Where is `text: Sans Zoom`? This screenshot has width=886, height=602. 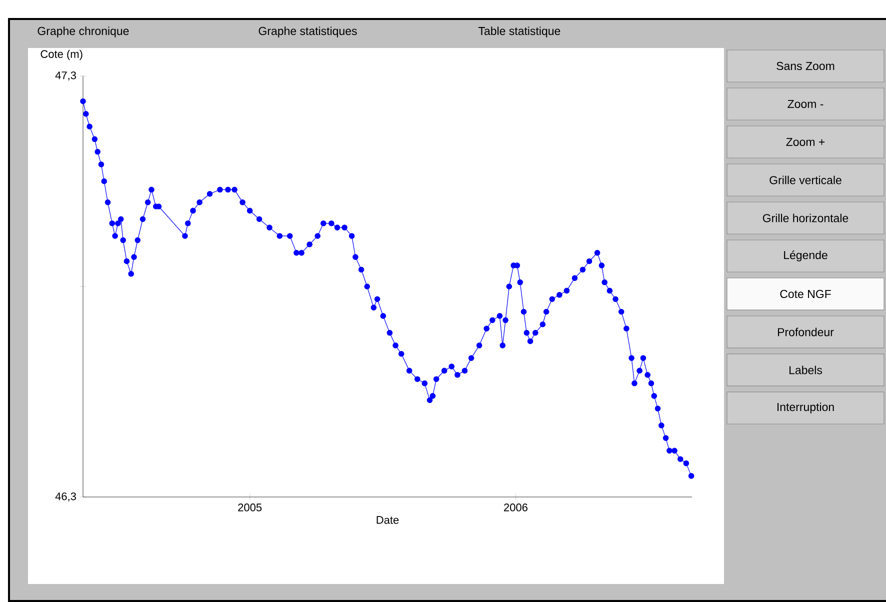 text: Sans Zoom is located at coordinates (805, 66).